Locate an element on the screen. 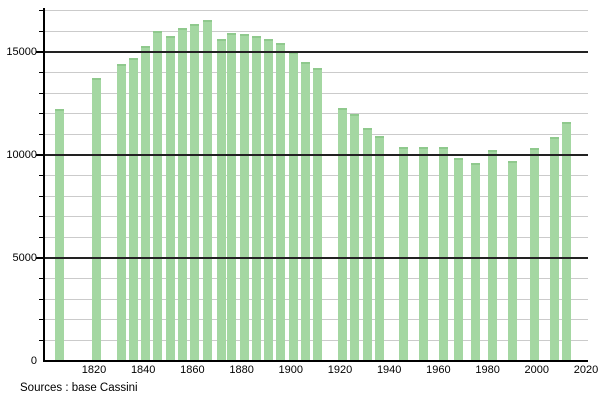 This screenshot has width=600, height=400. source-caption: Sources : base Cassini is located at coordinates (79, 388).